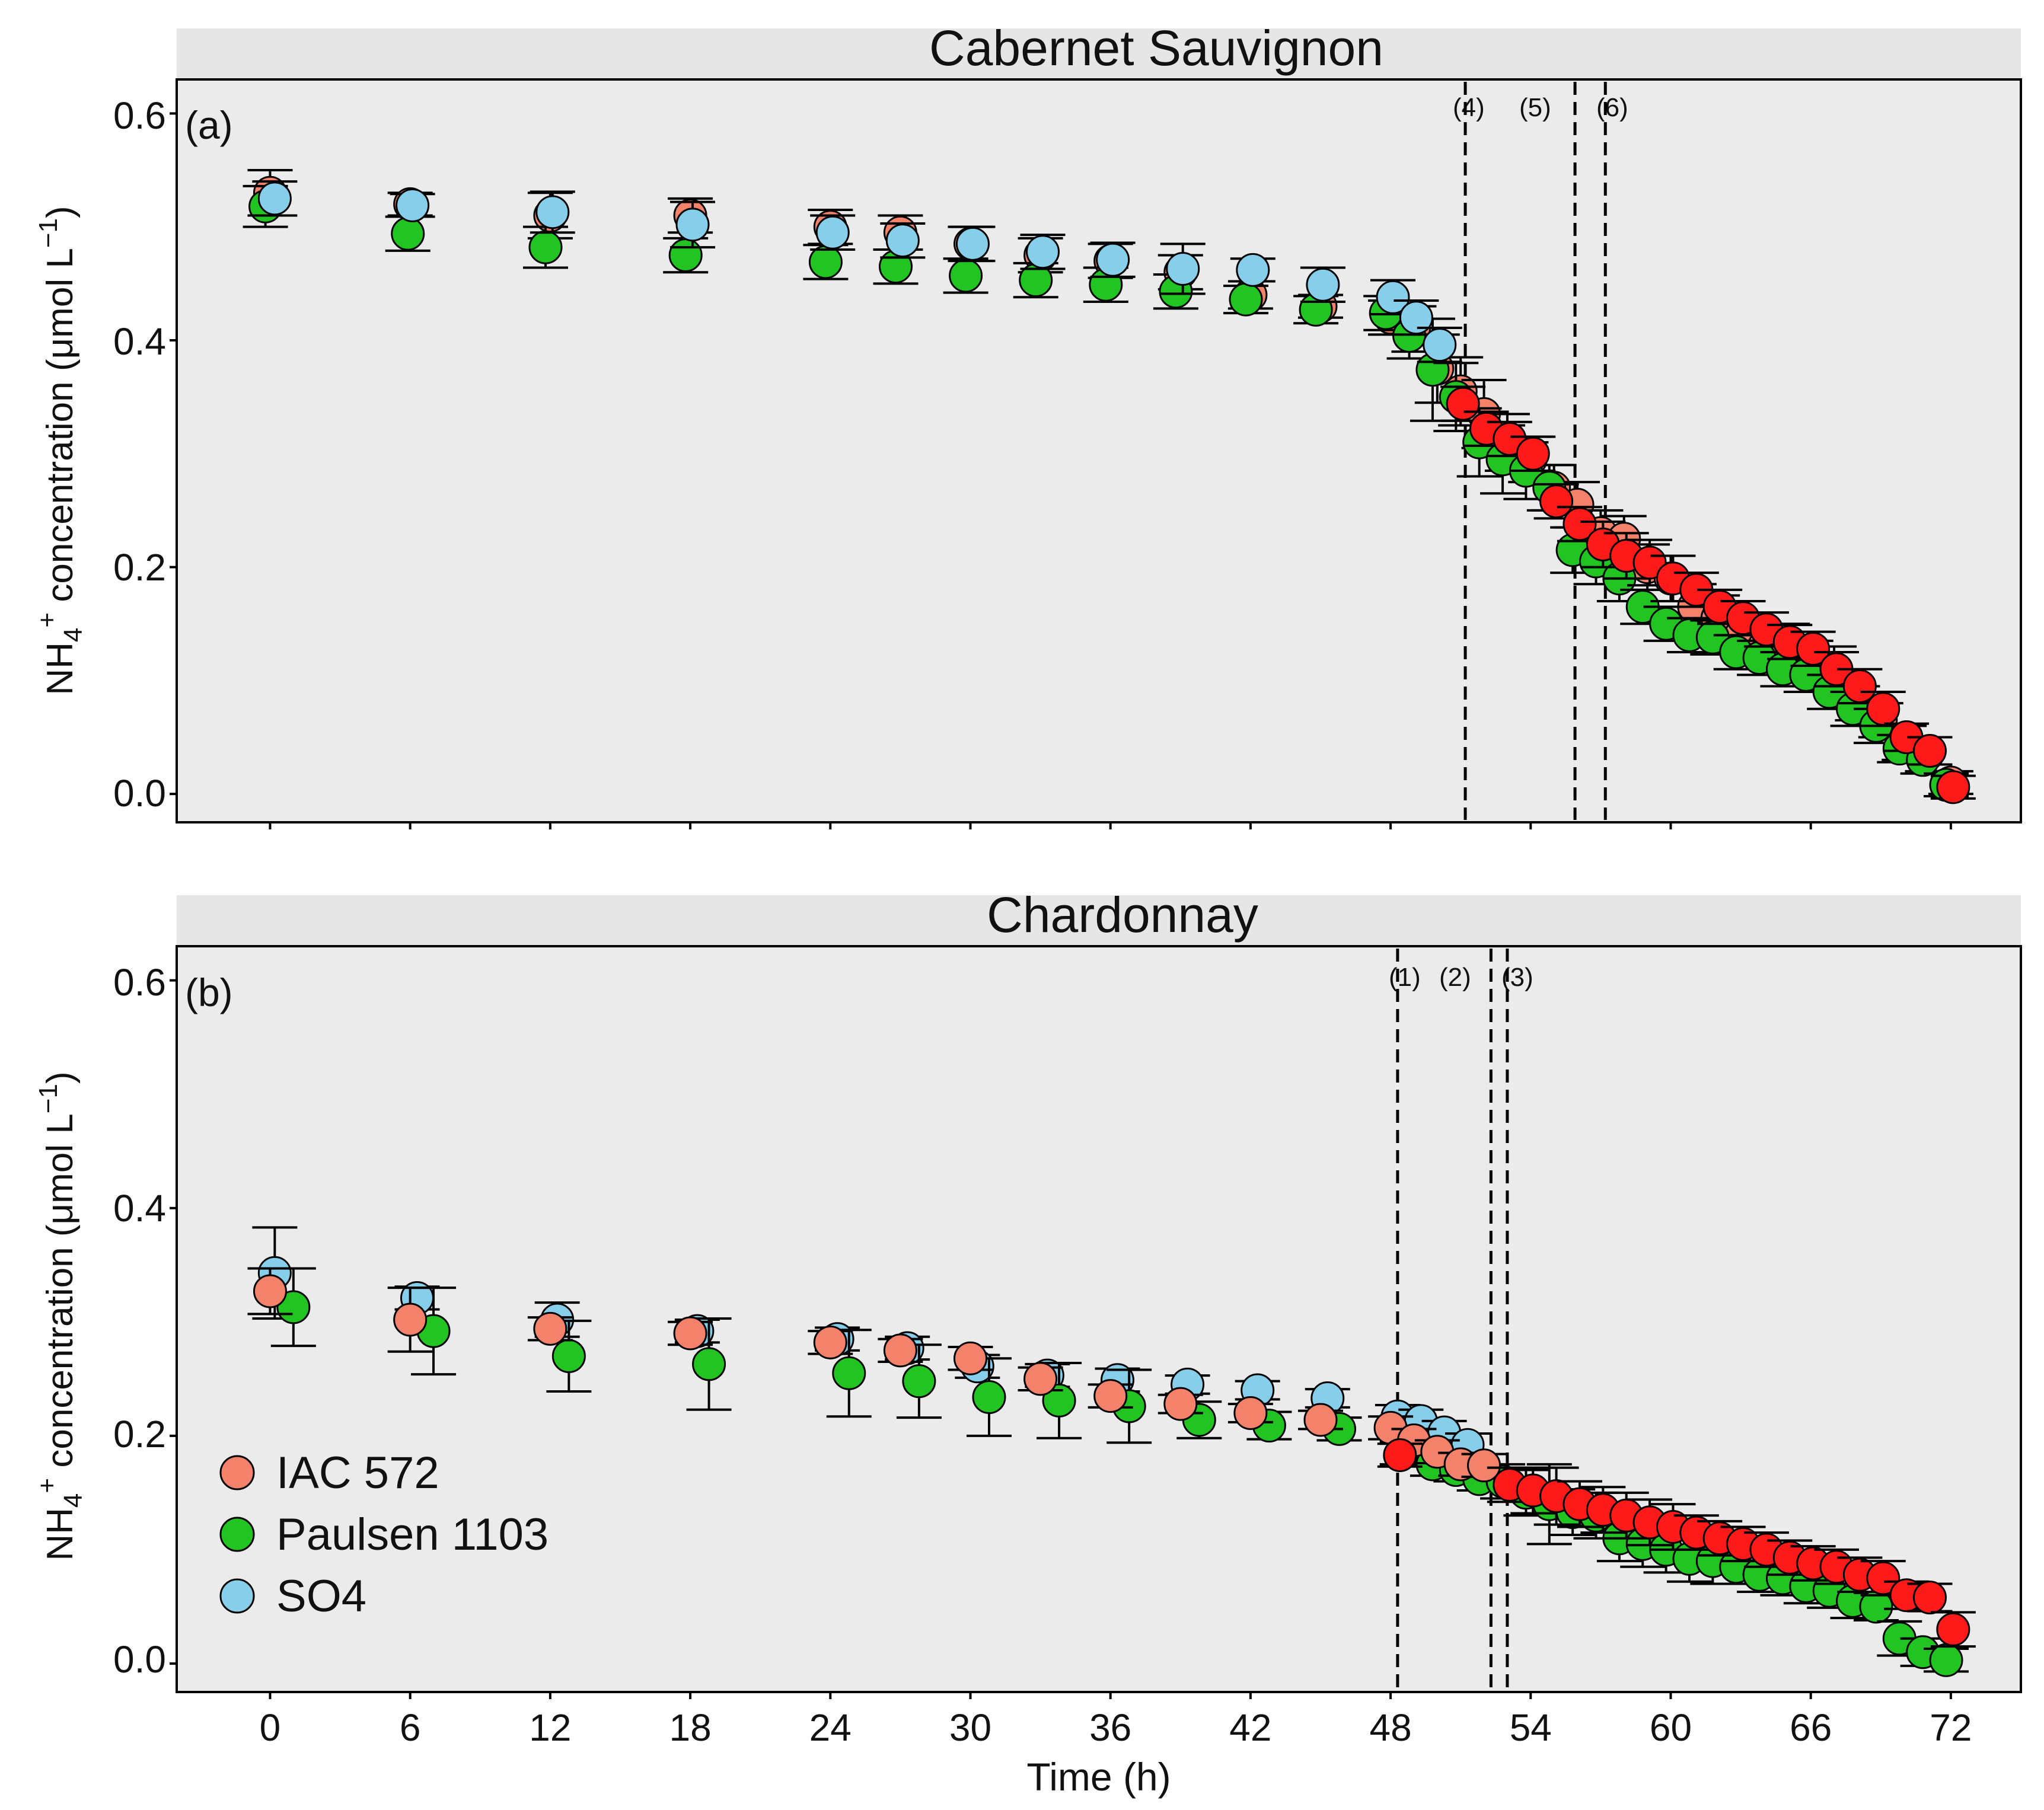  What do you see at coordinates (209, 125) in the screenshot?
I see `panel-a-tag: (a)` at bounding box center [209, 125].